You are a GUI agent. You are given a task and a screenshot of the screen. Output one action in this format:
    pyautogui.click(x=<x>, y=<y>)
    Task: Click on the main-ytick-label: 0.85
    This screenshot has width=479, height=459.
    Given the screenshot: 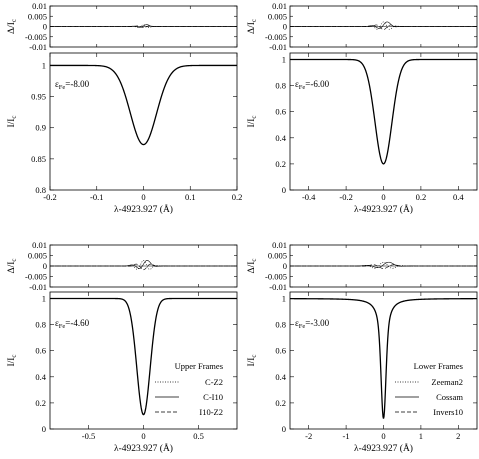 What is the action you would take?
    pyautogui.click(x=38, y=159)
    